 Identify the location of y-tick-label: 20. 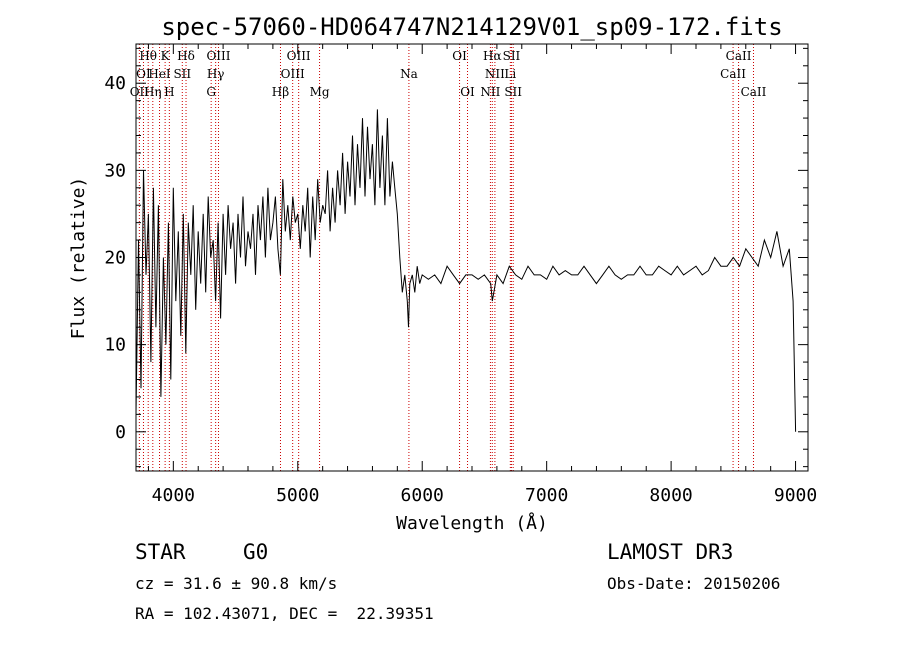
(115, 258).